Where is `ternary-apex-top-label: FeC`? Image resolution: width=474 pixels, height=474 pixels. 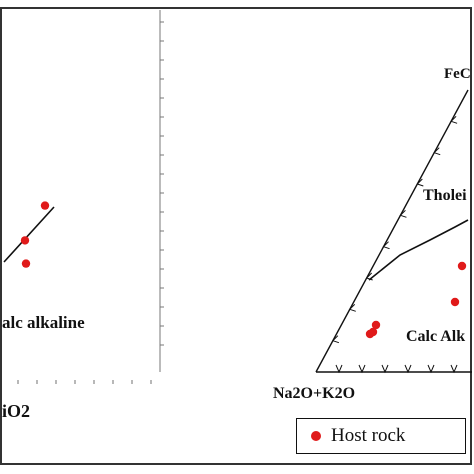
ternary-apex-top-label: FeC is located at coordinates (457, 74).